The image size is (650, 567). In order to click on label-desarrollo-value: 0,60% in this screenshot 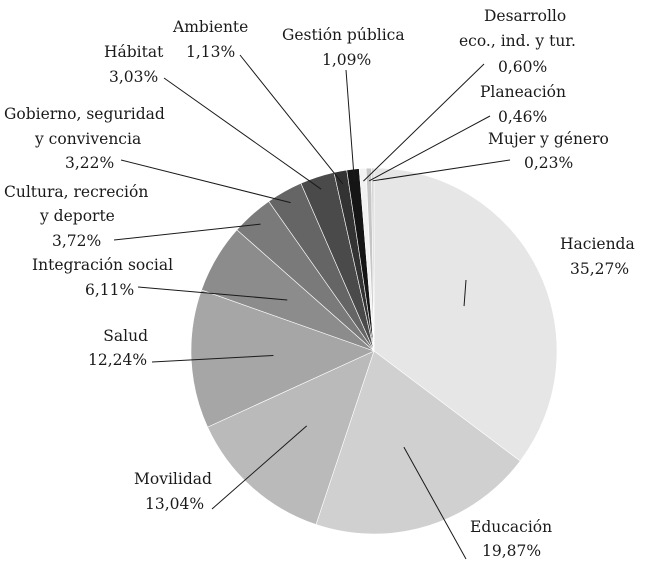, I will do `click(522, 67)`.